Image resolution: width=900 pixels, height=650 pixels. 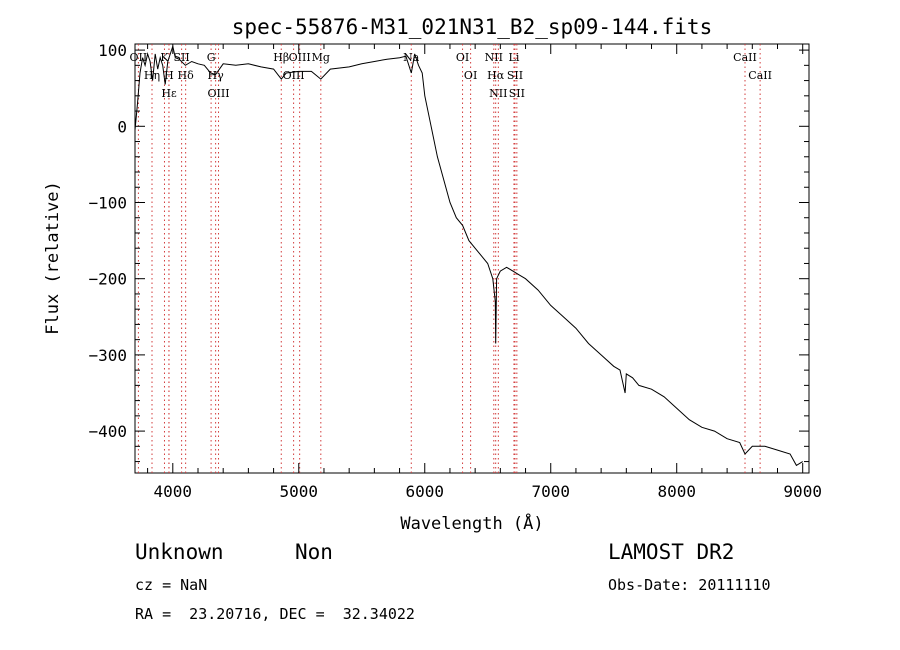 What do you see at coordinates (169, 93) in the screenshot?
I see `line-label: Hε` at bounding box center [169, 93].